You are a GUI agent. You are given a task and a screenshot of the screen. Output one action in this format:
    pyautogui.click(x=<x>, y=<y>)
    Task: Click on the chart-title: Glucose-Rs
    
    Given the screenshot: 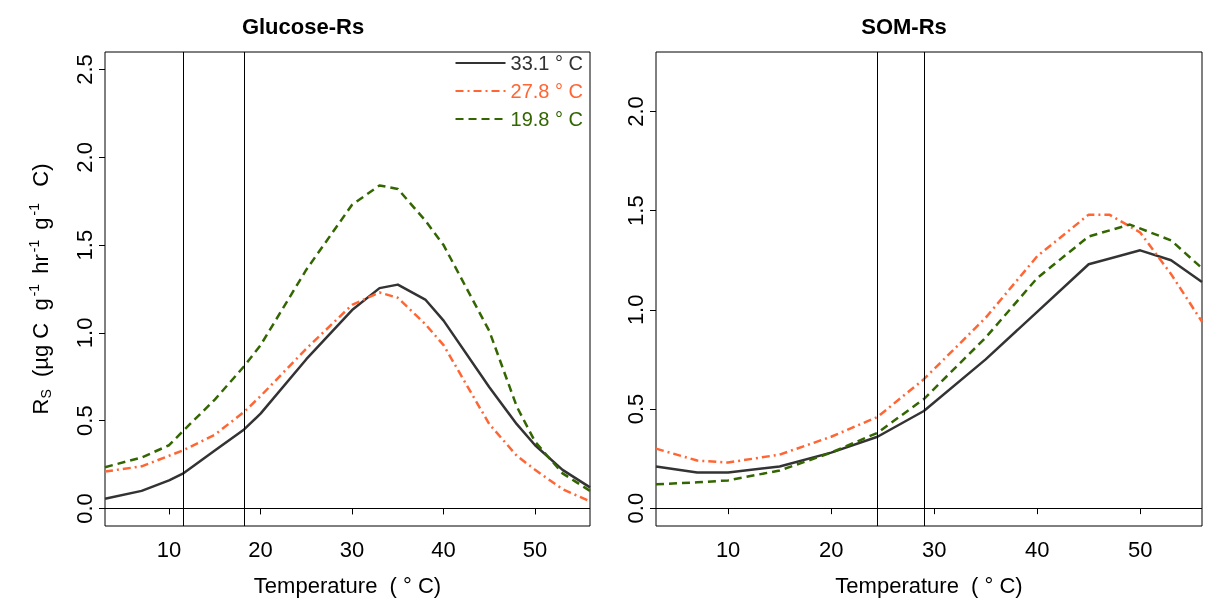 What is the action you would take?
    pyautogui.click(x=303, y=26)
    